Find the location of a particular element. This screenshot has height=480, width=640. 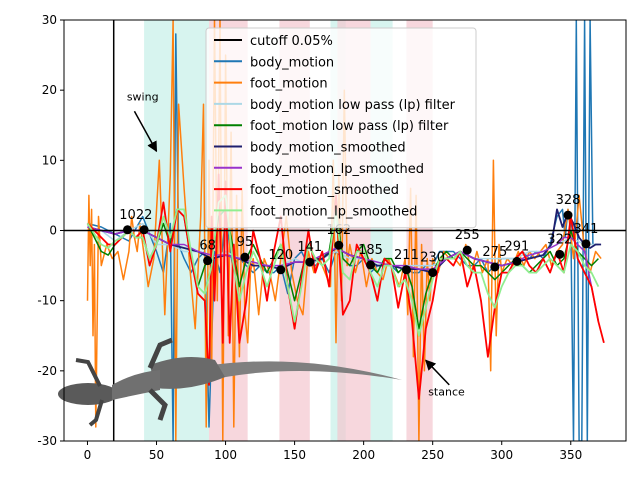

legend-label-3: body_motion low pass (lp) filter is located at coordinates (353, 105).